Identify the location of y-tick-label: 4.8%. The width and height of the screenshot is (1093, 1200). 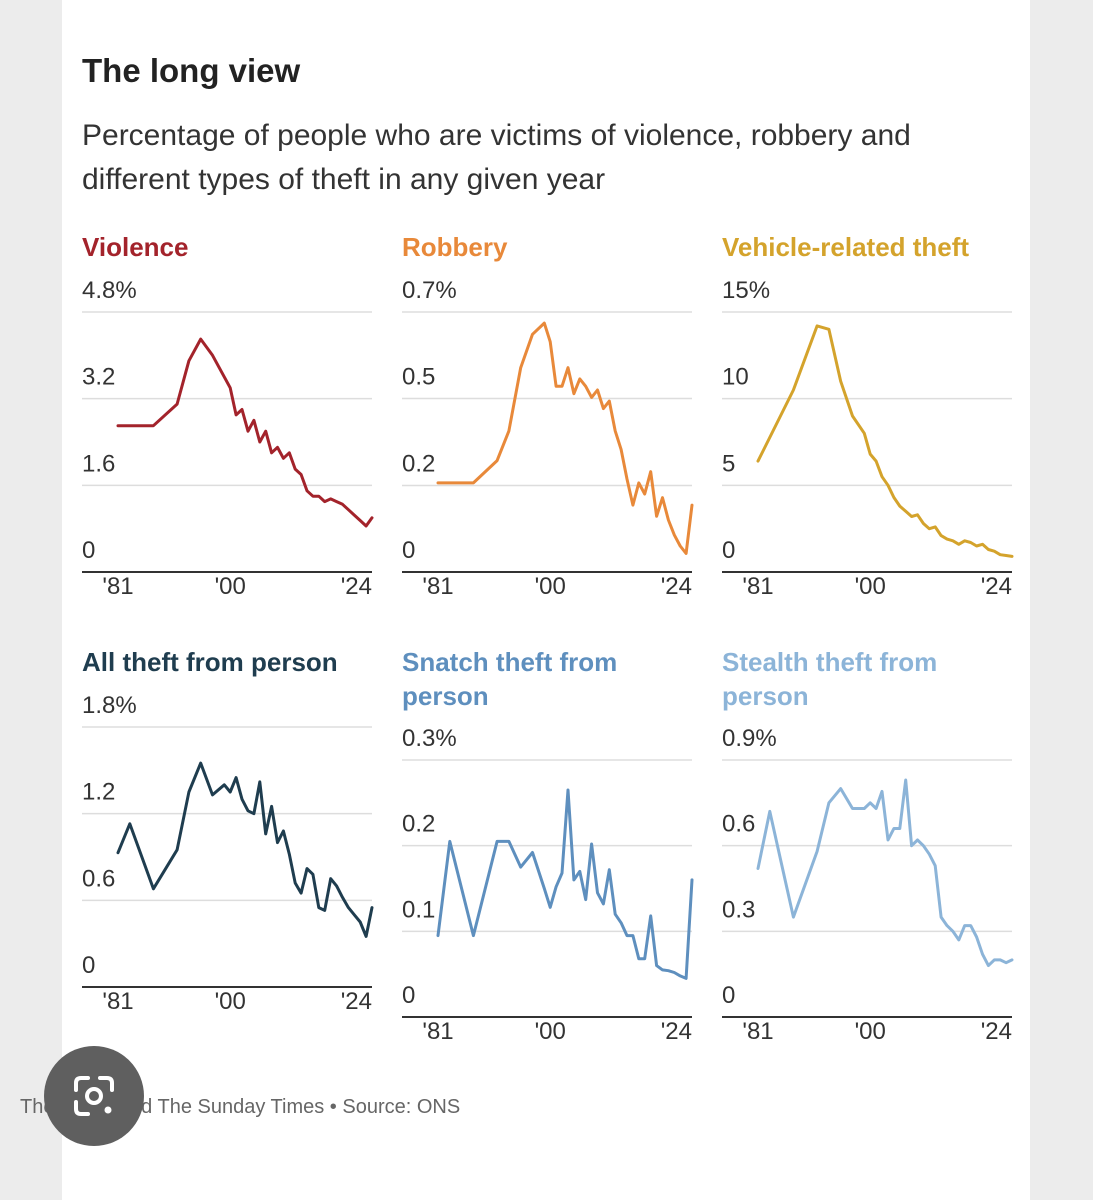
(109, 290).